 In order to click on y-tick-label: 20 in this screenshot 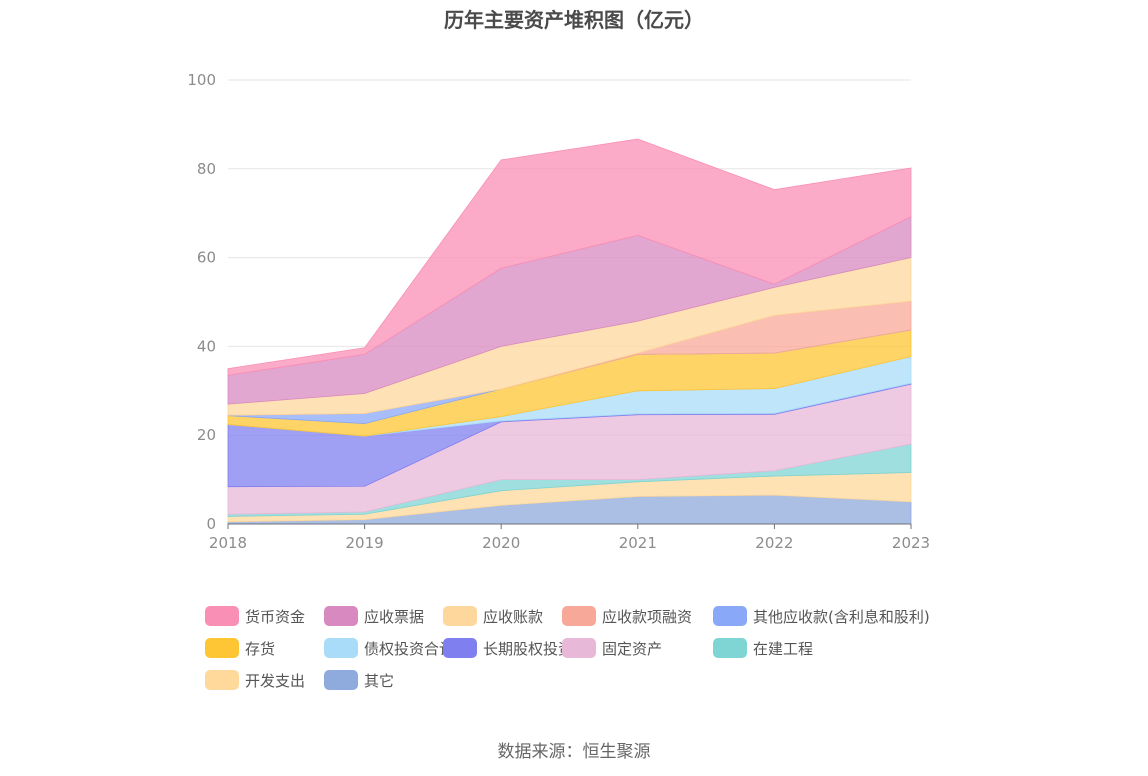, I will do `click(206, 435)`.